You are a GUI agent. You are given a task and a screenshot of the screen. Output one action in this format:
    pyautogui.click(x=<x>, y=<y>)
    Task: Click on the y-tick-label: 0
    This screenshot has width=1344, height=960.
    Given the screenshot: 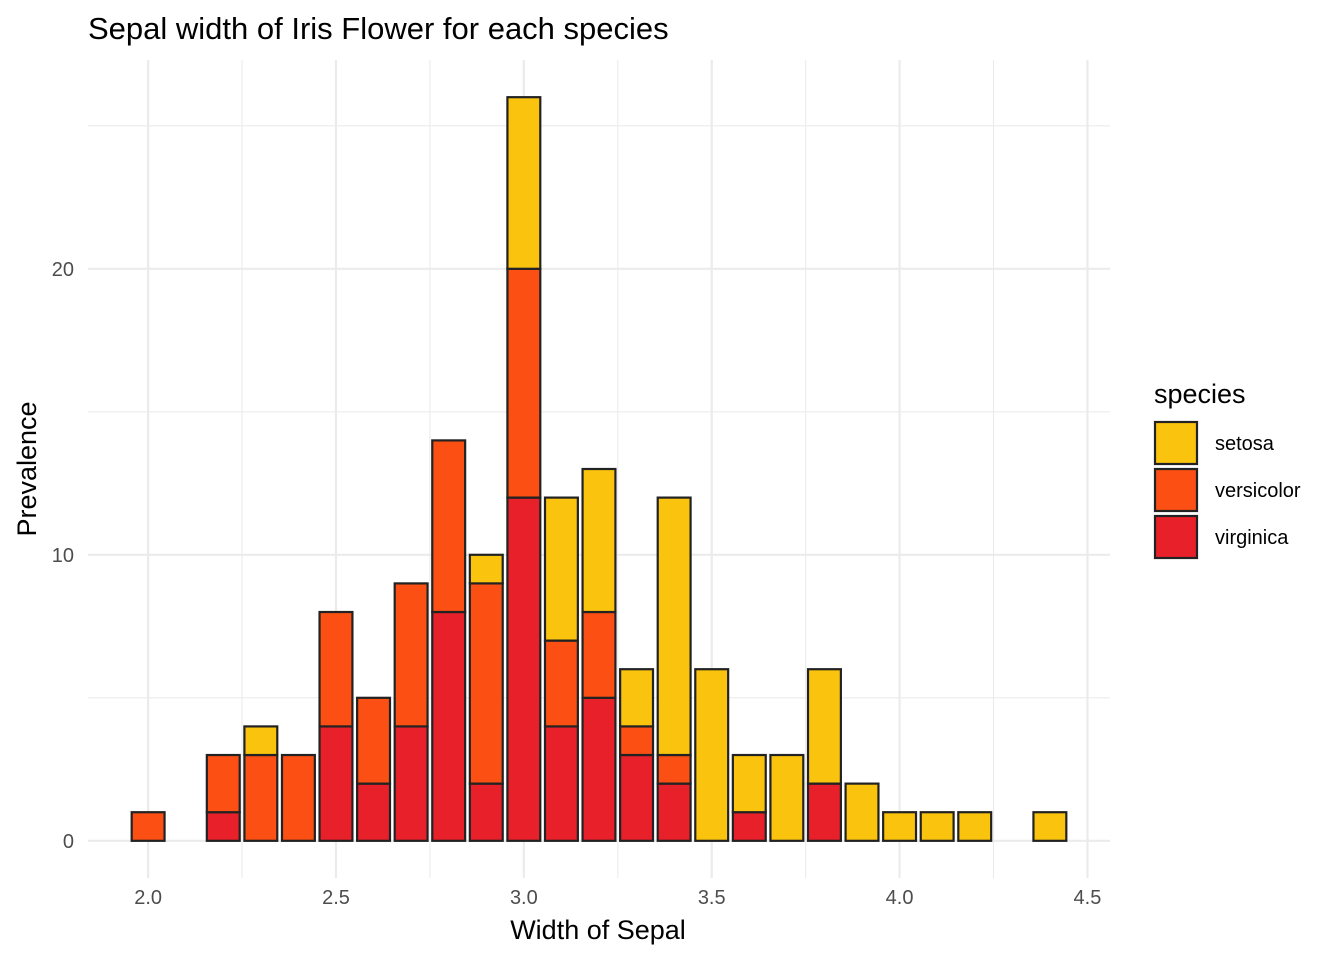 What is the action you would take?
    pyautogui.click(x=68, y=842)
    